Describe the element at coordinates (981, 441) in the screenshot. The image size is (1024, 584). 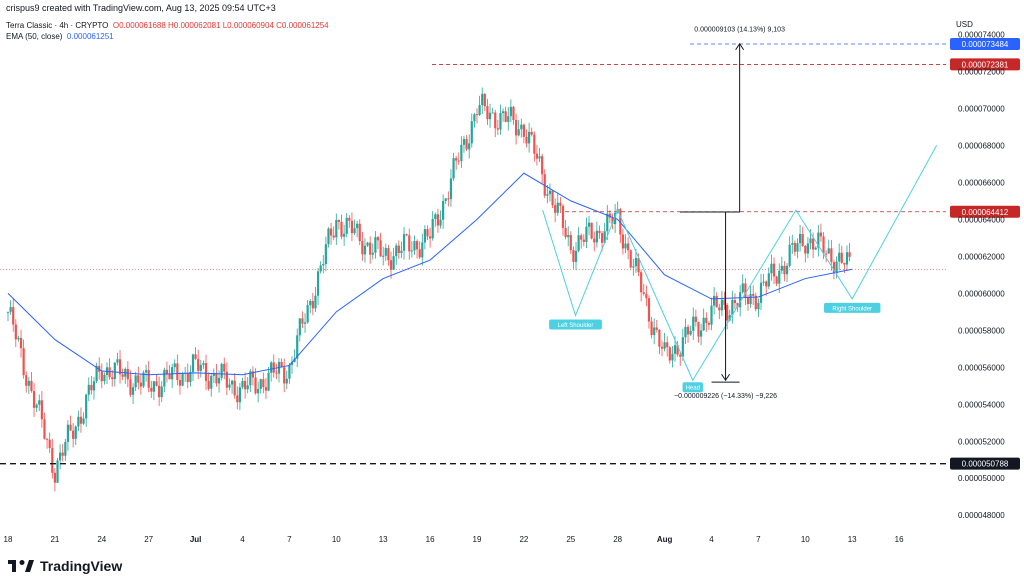
I see `price-tick-label: 0.000052000` at that location.